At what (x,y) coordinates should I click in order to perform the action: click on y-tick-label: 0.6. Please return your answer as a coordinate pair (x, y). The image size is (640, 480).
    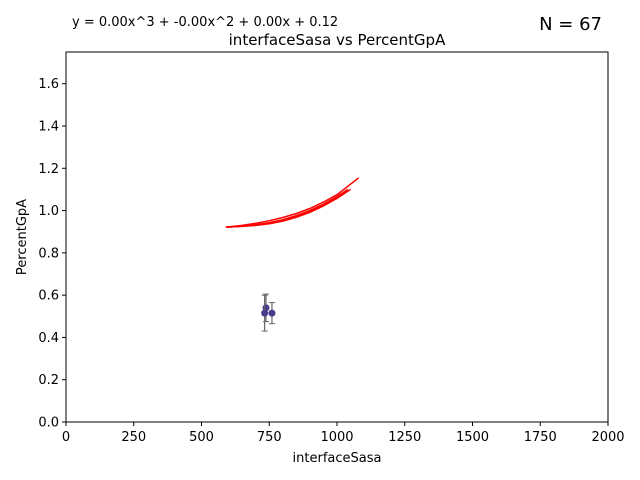
    Looking at the image, I should click on (48, 296).